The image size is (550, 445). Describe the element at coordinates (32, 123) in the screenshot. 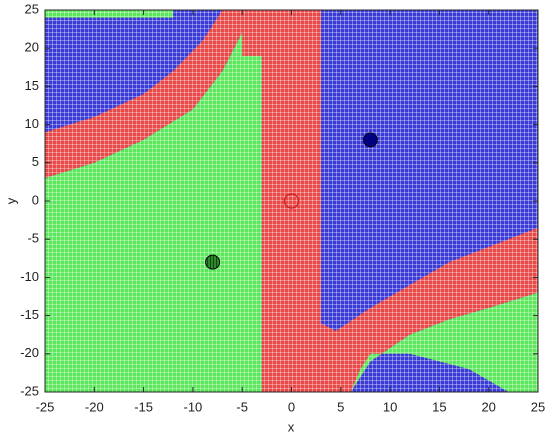

I see `y-tick-label: 10` at that location.